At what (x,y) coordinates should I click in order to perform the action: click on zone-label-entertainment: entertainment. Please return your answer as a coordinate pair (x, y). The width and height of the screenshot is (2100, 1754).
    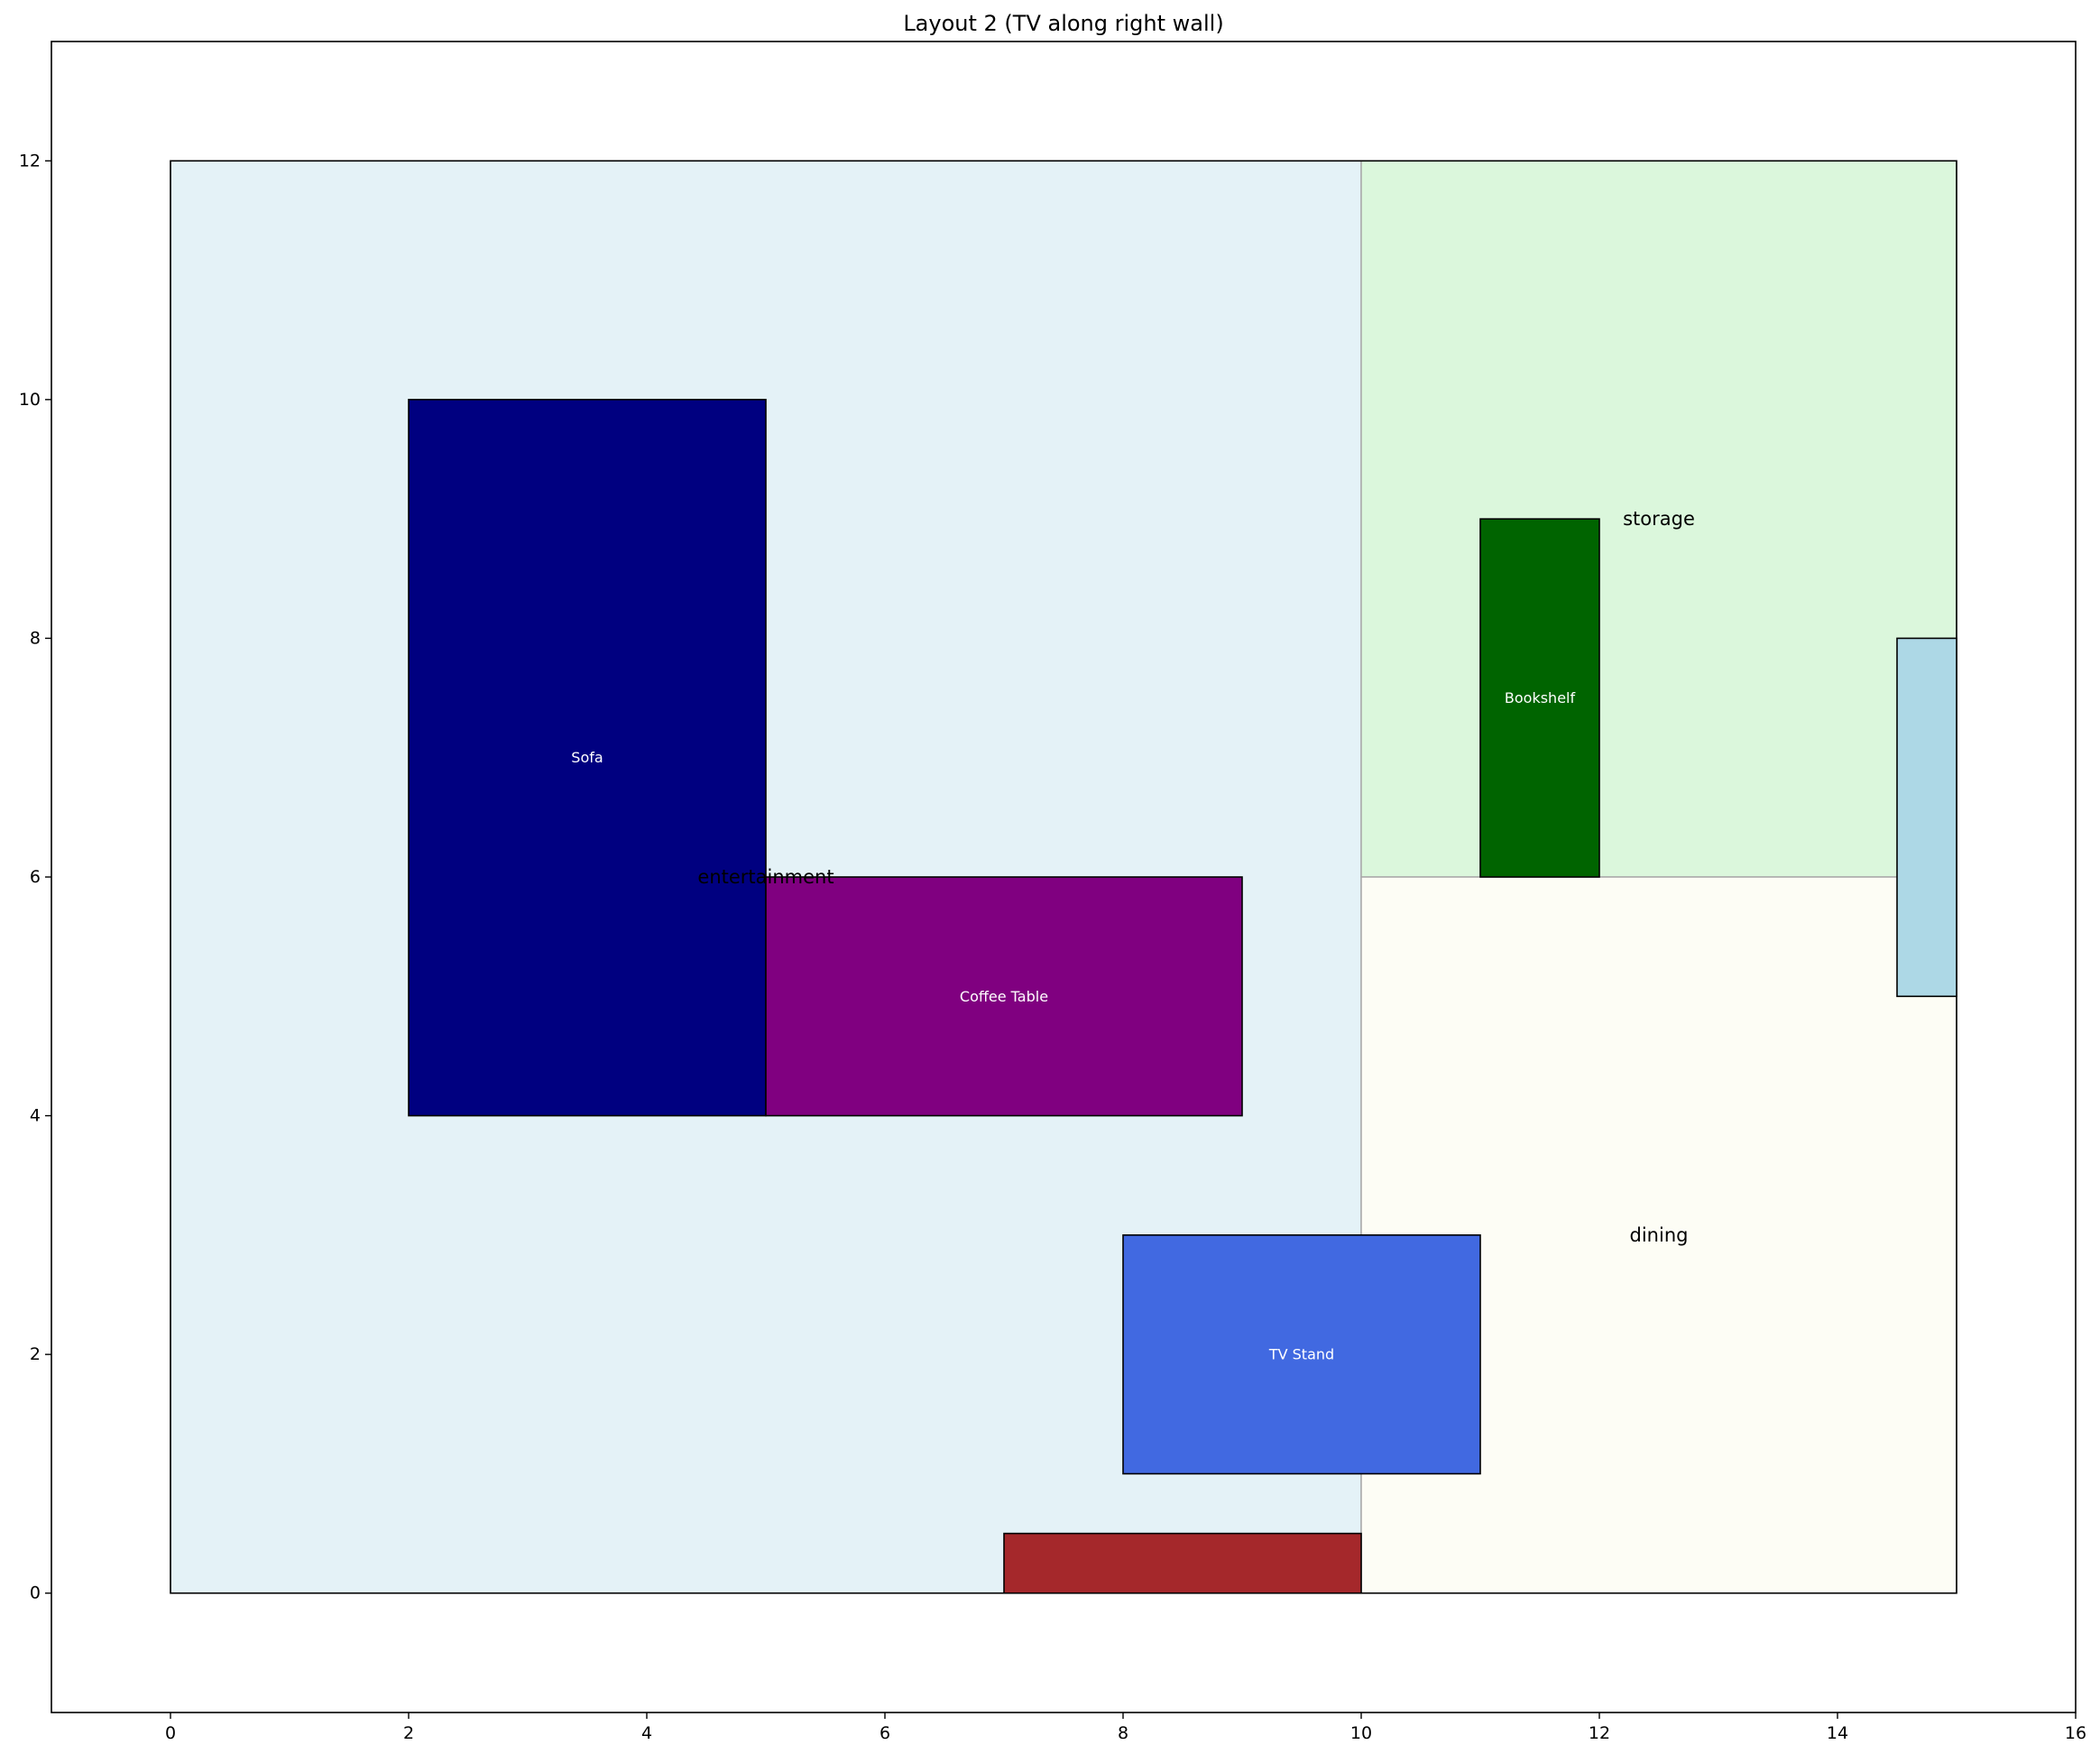
    Looking at the image, I should click on (765, 877).